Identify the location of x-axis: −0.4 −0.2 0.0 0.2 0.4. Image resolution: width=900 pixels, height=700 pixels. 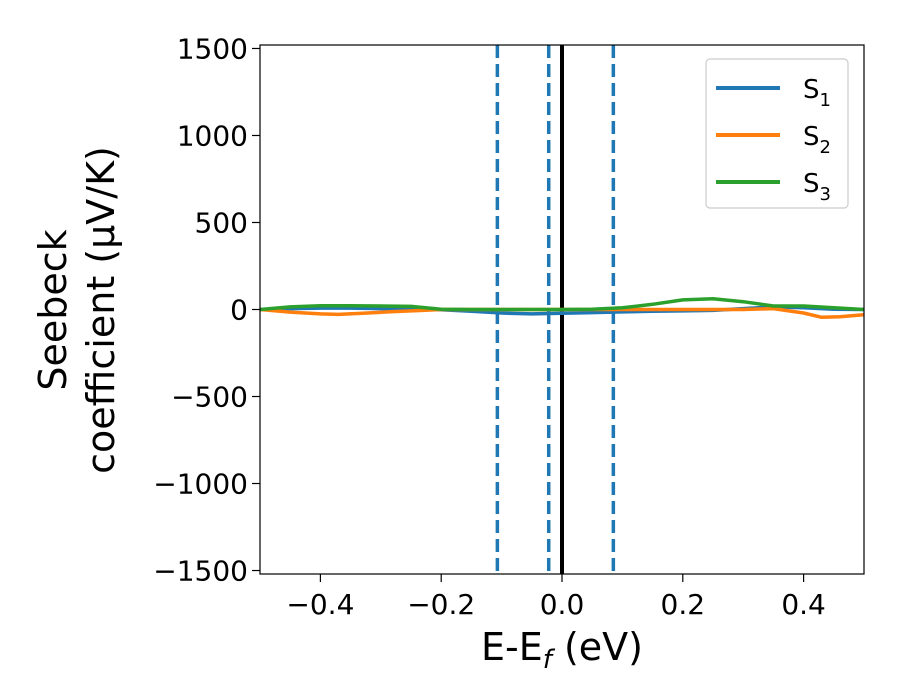
(556, 597).